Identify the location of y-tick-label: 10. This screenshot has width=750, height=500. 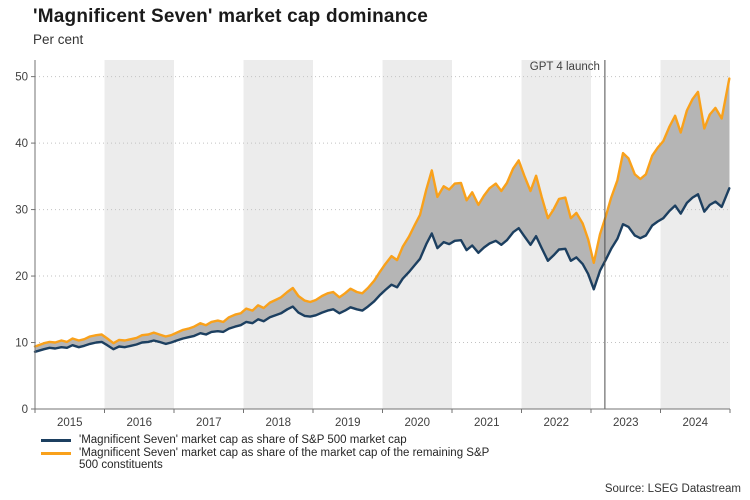
(21, 344).